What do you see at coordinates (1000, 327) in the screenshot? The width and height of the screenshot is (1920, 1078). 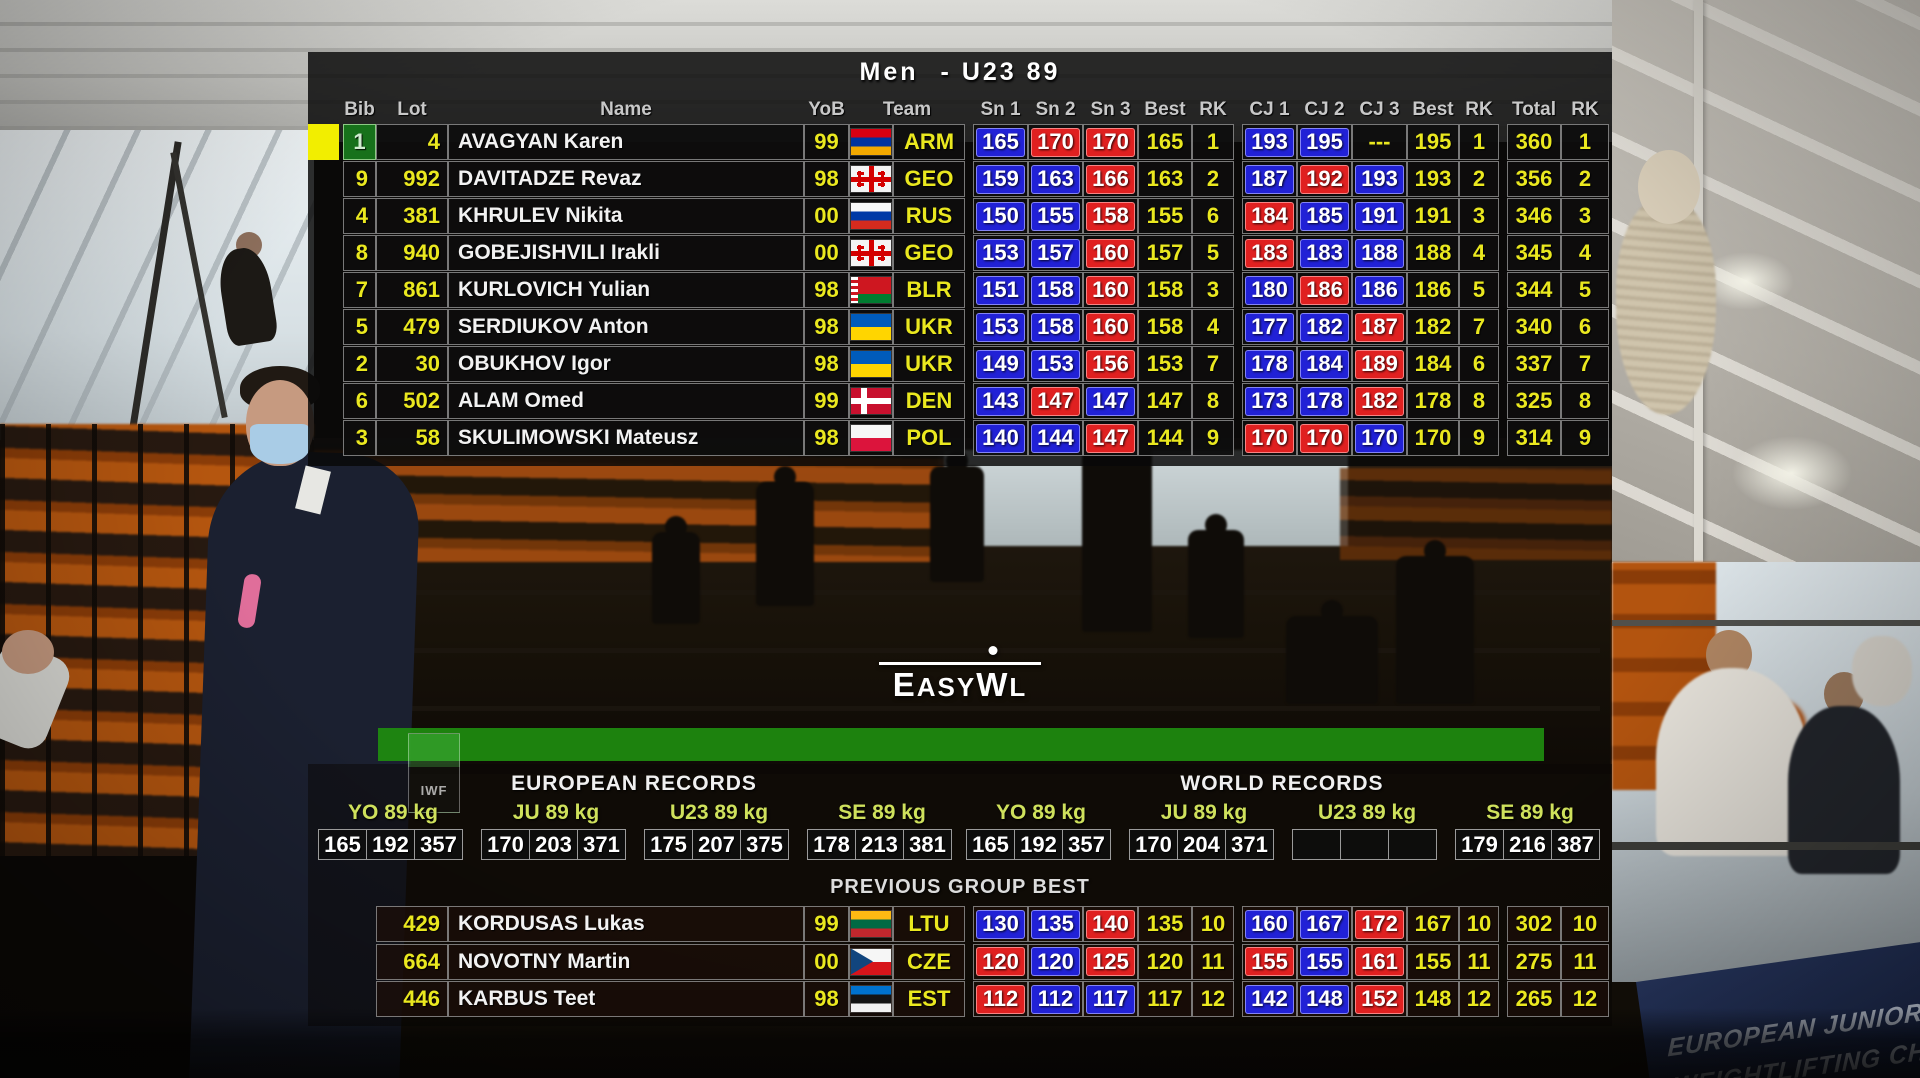 I see `attempt-cell: 153` at bounding box center [1000, 327].